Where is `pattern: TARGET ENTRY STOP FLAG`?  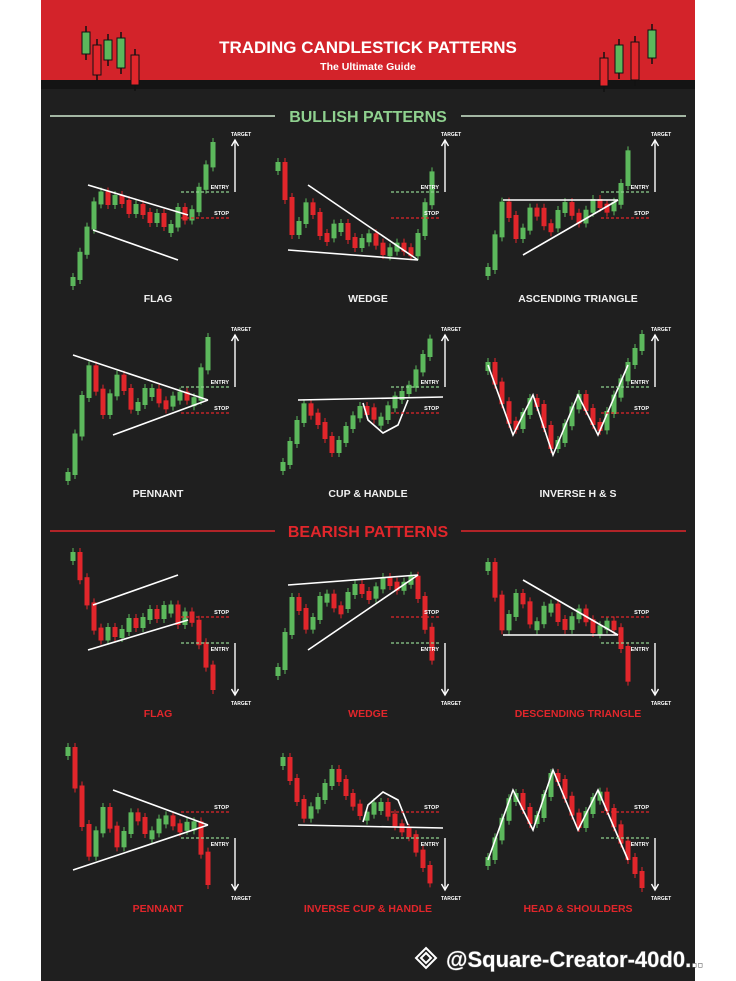
pattern: TARGET ENTRY STOP FLAG is located at coordinates (160, 218).